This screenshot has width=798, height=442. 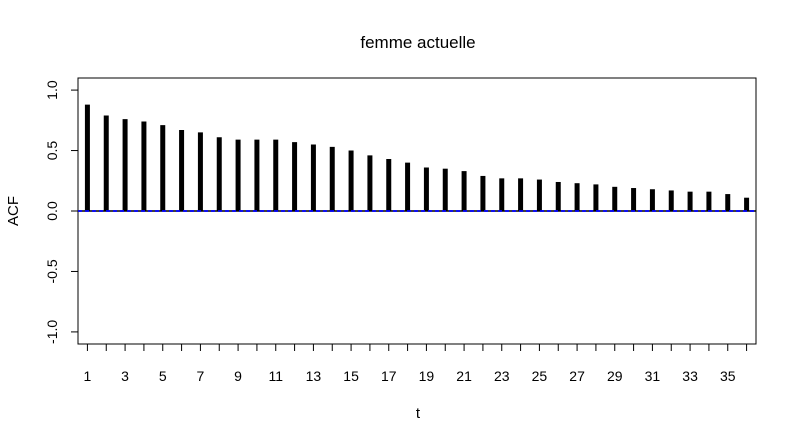 I want to click on x-tick-label: 35, so click(x=728, y=376).